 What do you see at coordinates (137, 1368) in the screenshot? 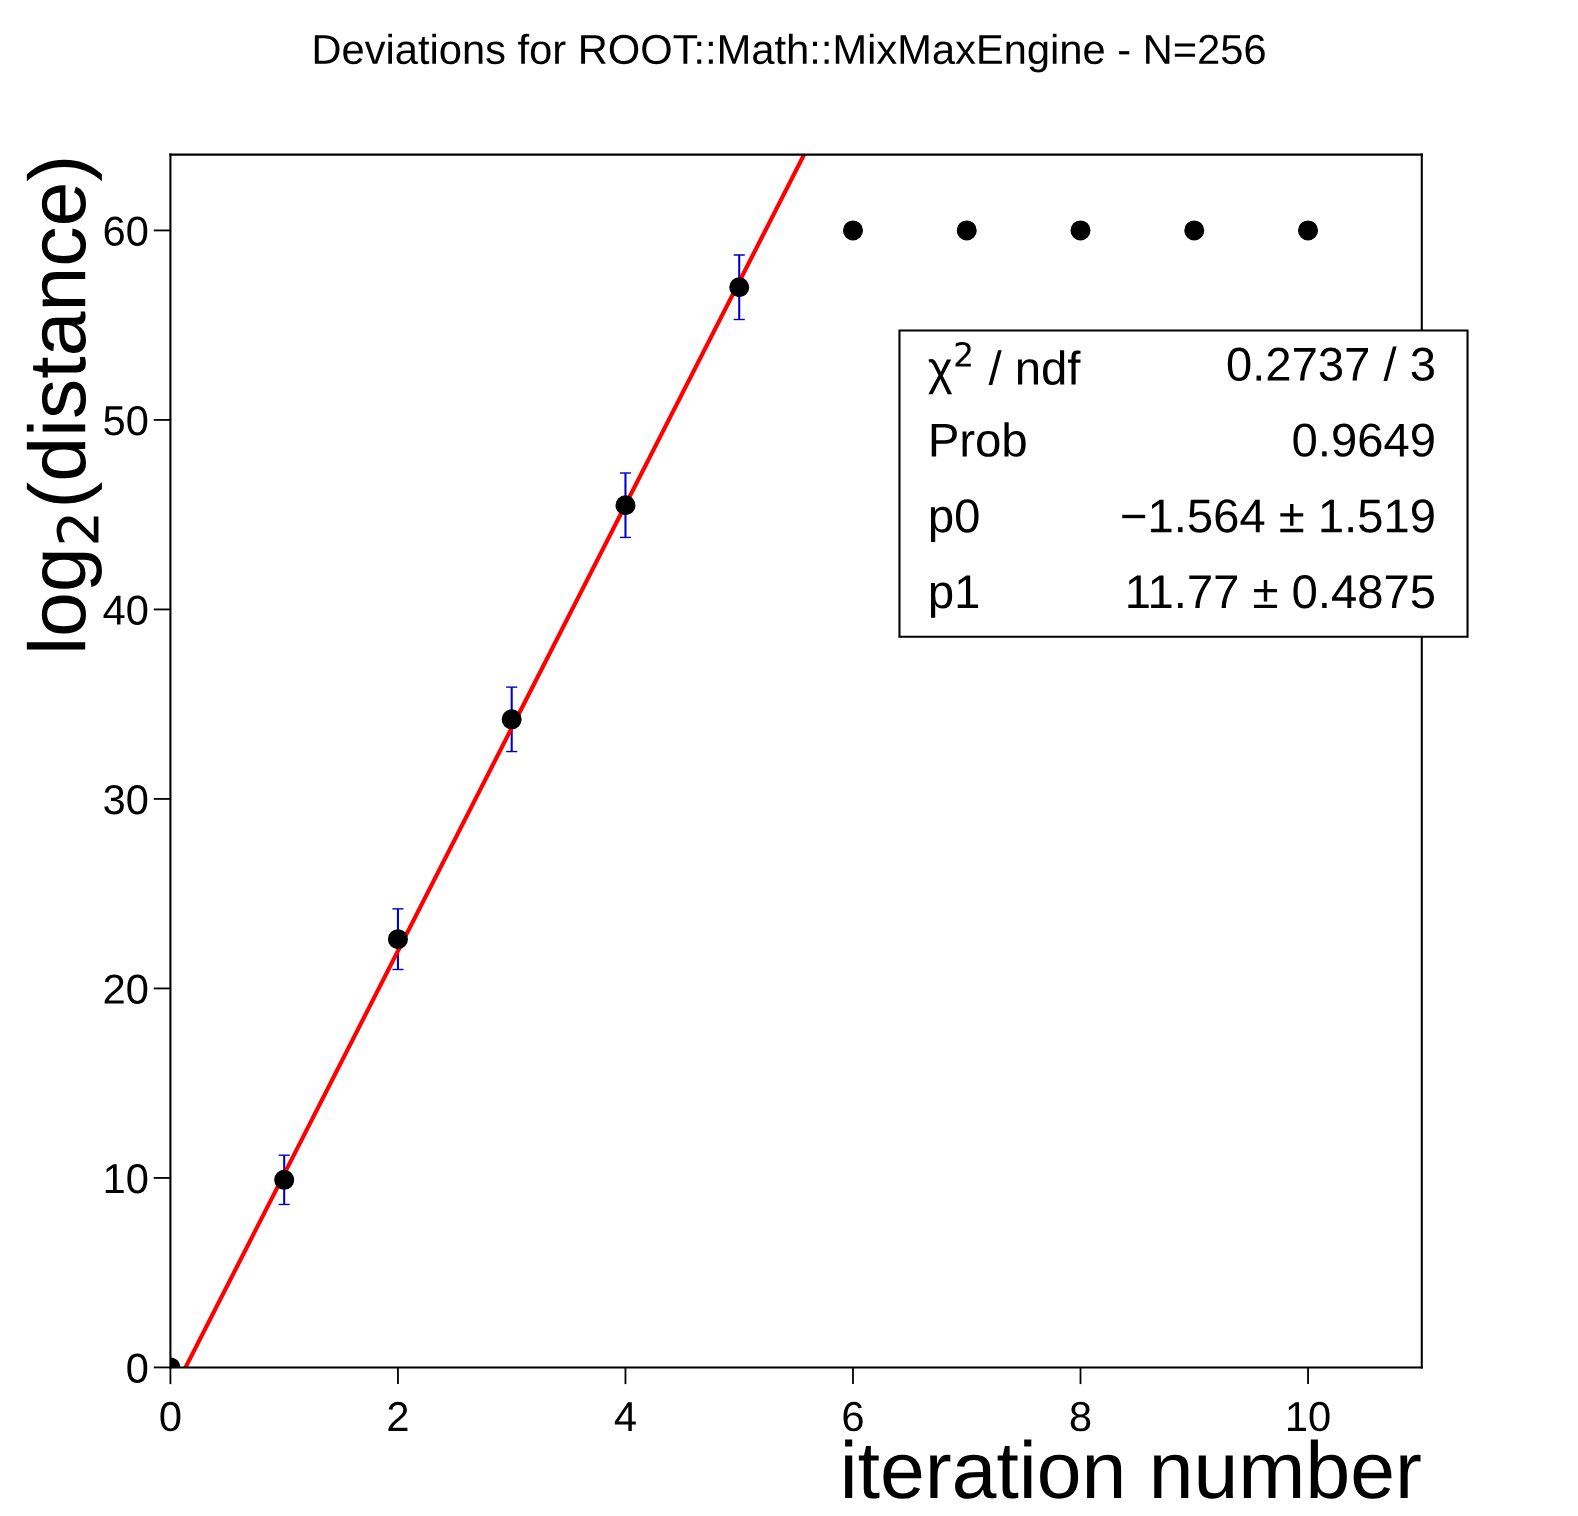
I see `y-tick-label: 0` at bounding box center [137, 1368].